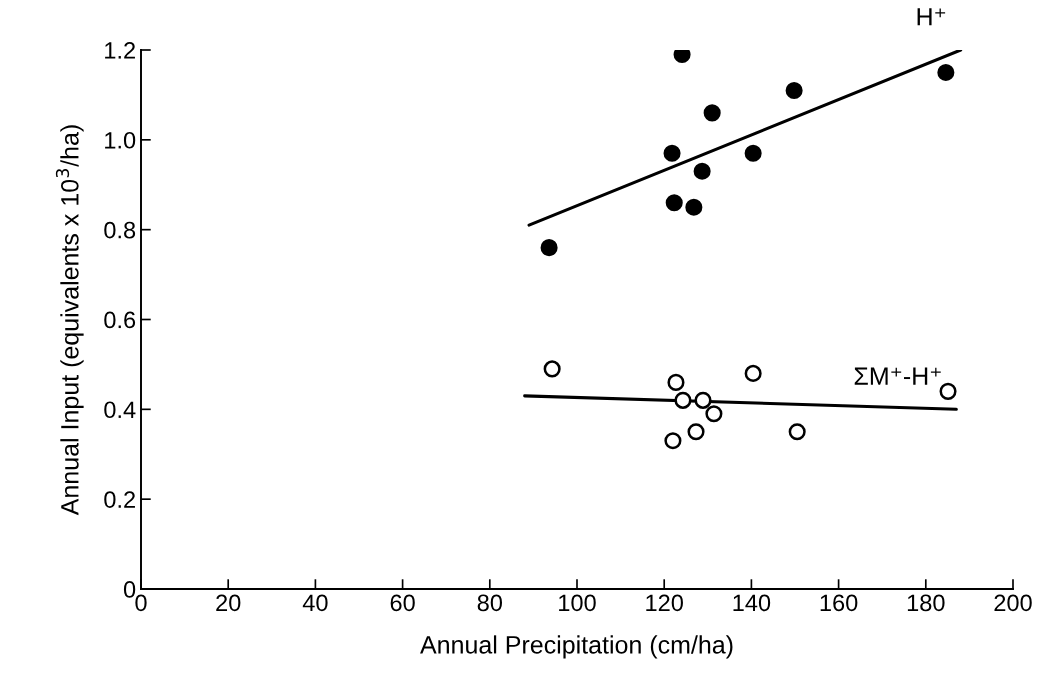 The width and height of the screenshot is (1039, 677). Describe the element at coordinates (119, 499) in the screenshot. I see `y-tick-label: 0.2` at that location.